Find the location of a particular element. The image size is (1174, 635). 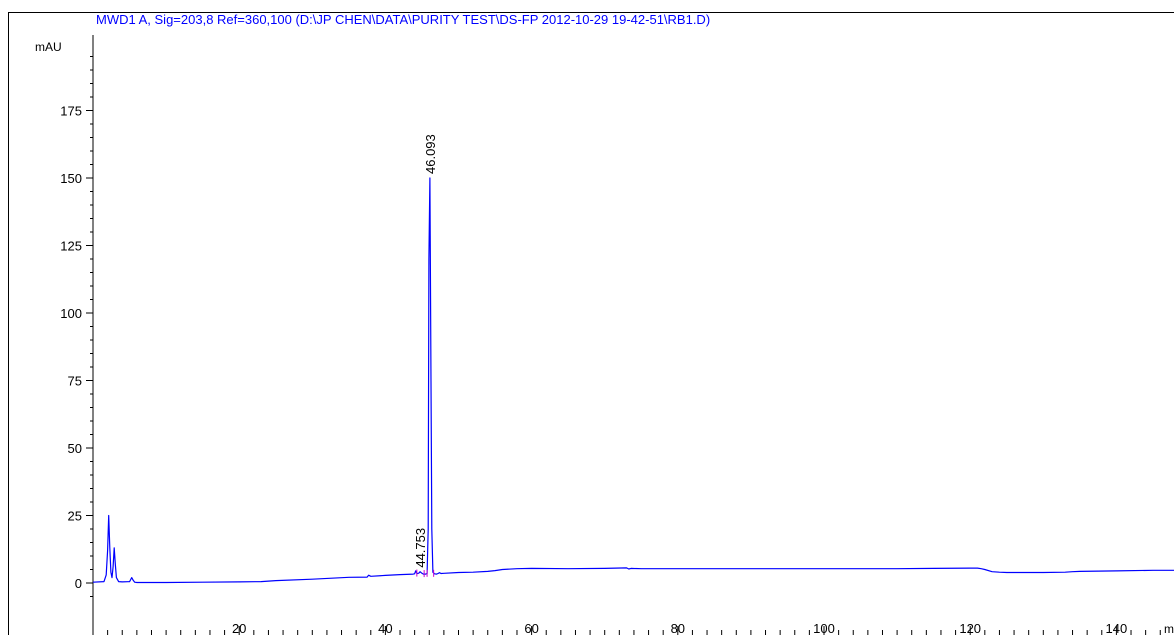

x-axis-unit-label: m is located at coordinates (1169, 628).